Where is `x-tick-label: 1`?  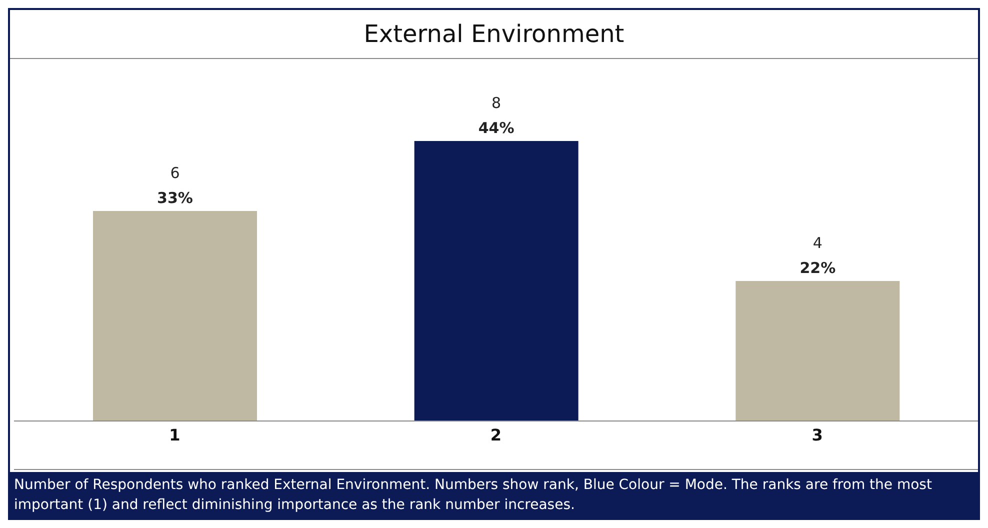 x-tick-label: 1 is located at coordinates (174, 434).